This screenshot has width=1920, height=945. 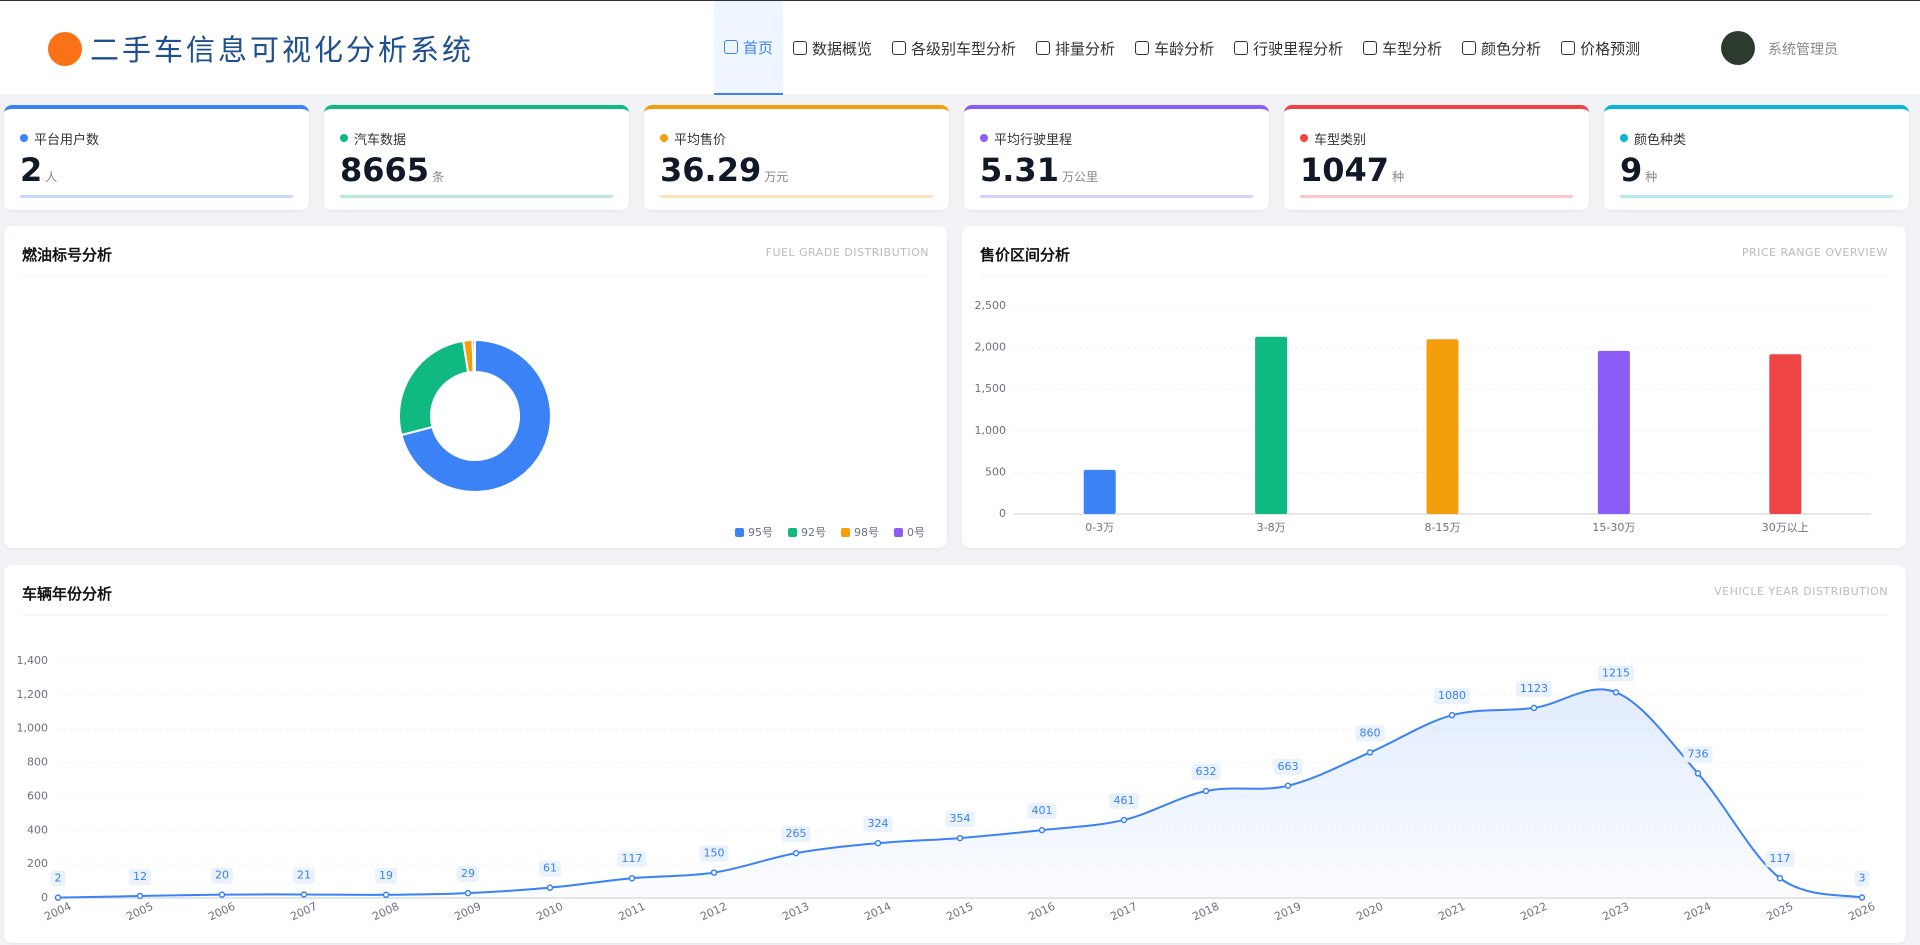 I want to click on data-label: 20, so click(x=222, y=875).